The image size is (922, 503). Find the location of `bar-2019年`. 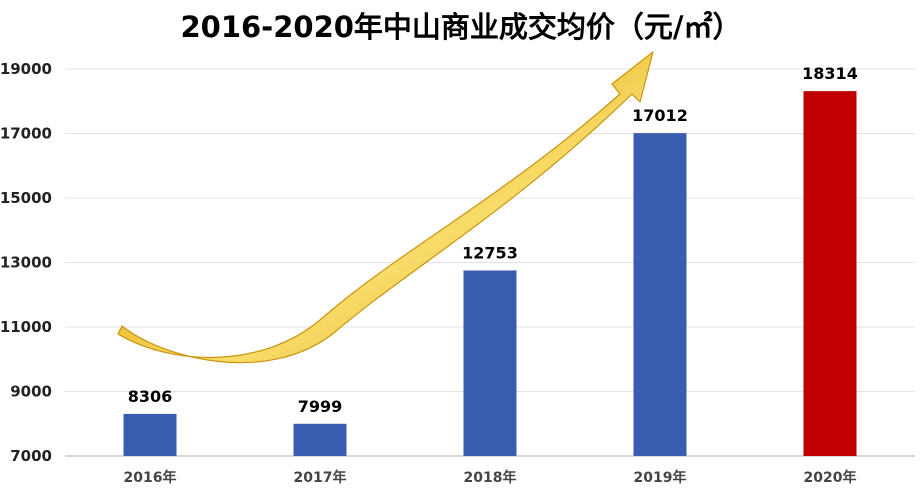

bar-2019年 is located at coordinates (660, 294).